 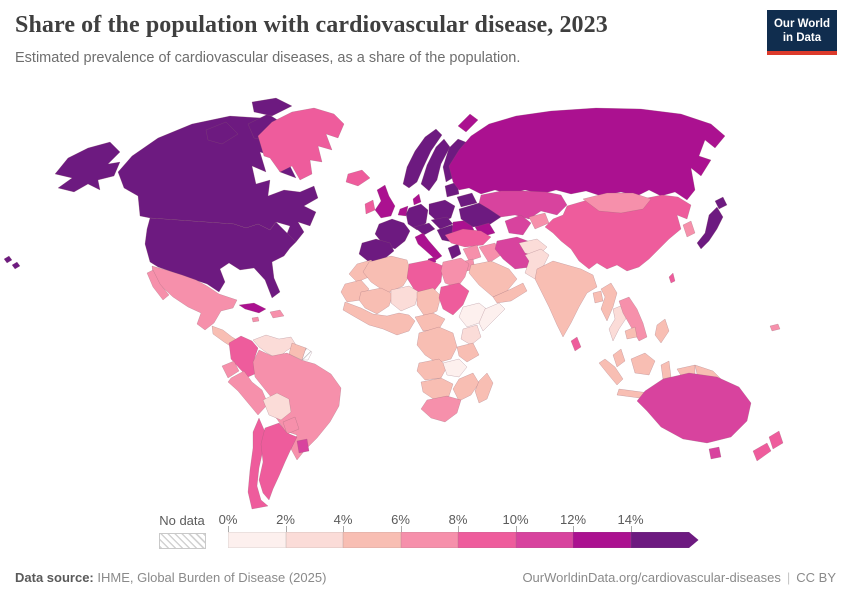 What do you see at coordinates (643, 364) in the screenshot?
I see `country-indonesia-borneo` at bounding box center [643, 364].